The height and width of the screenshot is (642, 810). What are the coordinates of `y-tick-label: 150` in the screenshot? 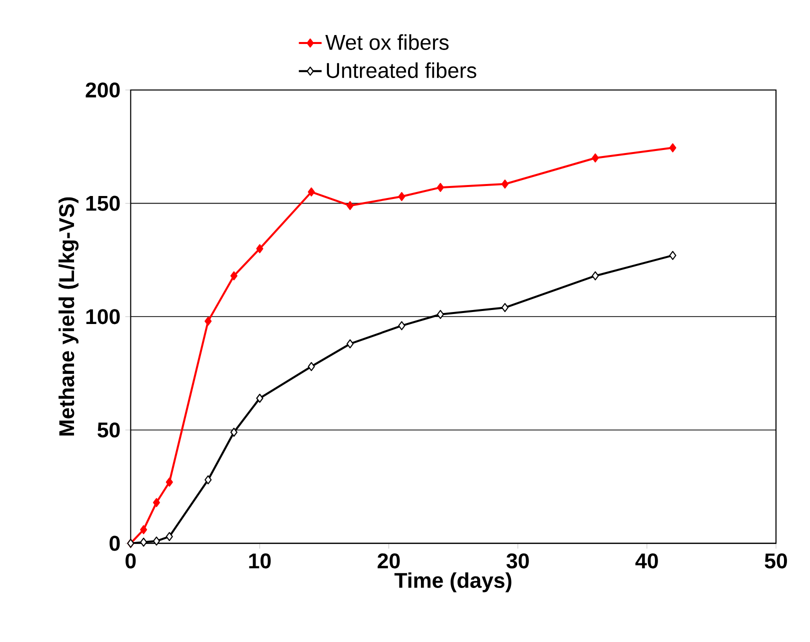 It's located at (103, 203).